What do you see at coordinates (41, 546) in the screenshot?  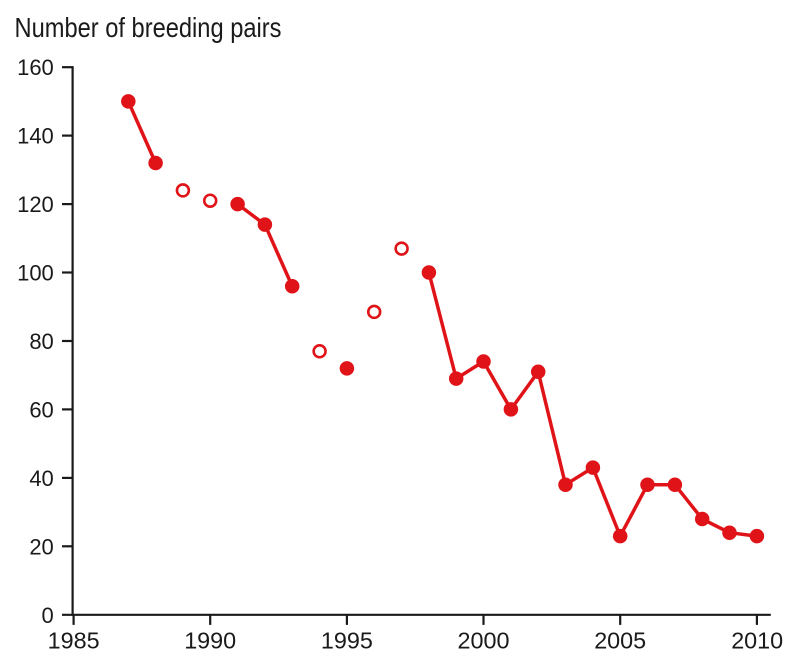 I see `svg-text: 20` at bounding box center [41, 546].